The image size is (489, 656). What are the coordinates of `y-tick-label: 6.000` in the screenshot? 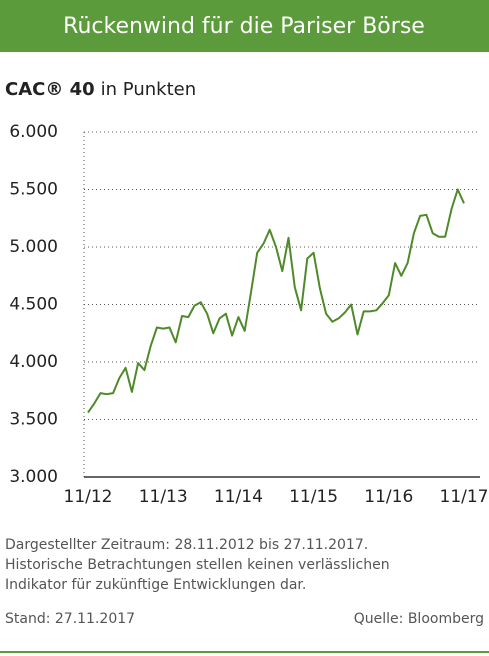 It's located at (33, 132).